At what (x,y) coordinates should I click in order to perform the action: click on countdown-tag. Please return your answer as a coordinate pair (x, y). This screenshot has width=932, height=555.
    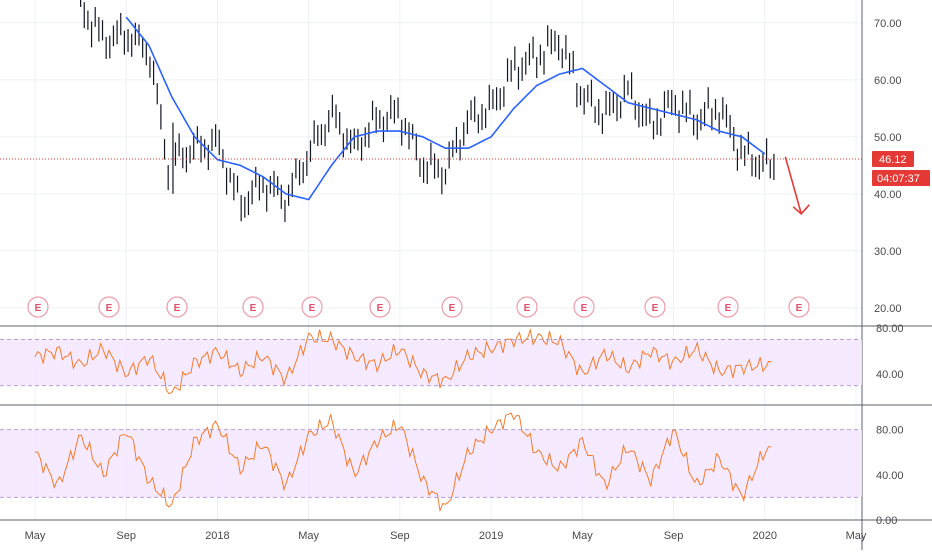
    Looking at the image, I should click on (901, 177).